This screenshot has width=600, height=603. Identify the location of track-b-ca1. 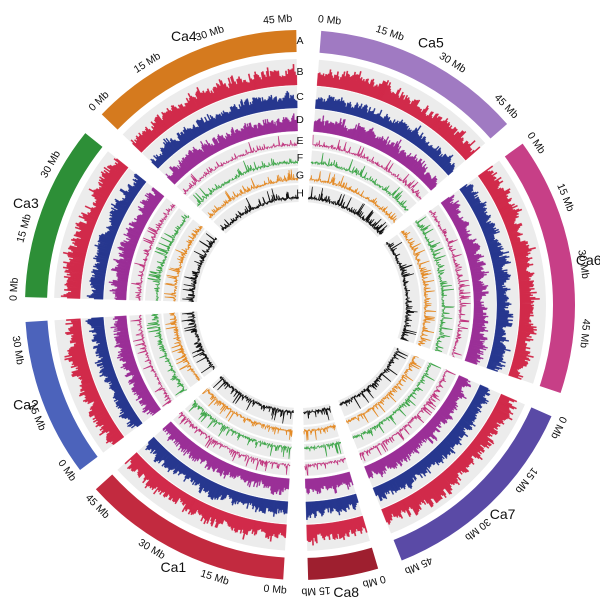
(205, 497).